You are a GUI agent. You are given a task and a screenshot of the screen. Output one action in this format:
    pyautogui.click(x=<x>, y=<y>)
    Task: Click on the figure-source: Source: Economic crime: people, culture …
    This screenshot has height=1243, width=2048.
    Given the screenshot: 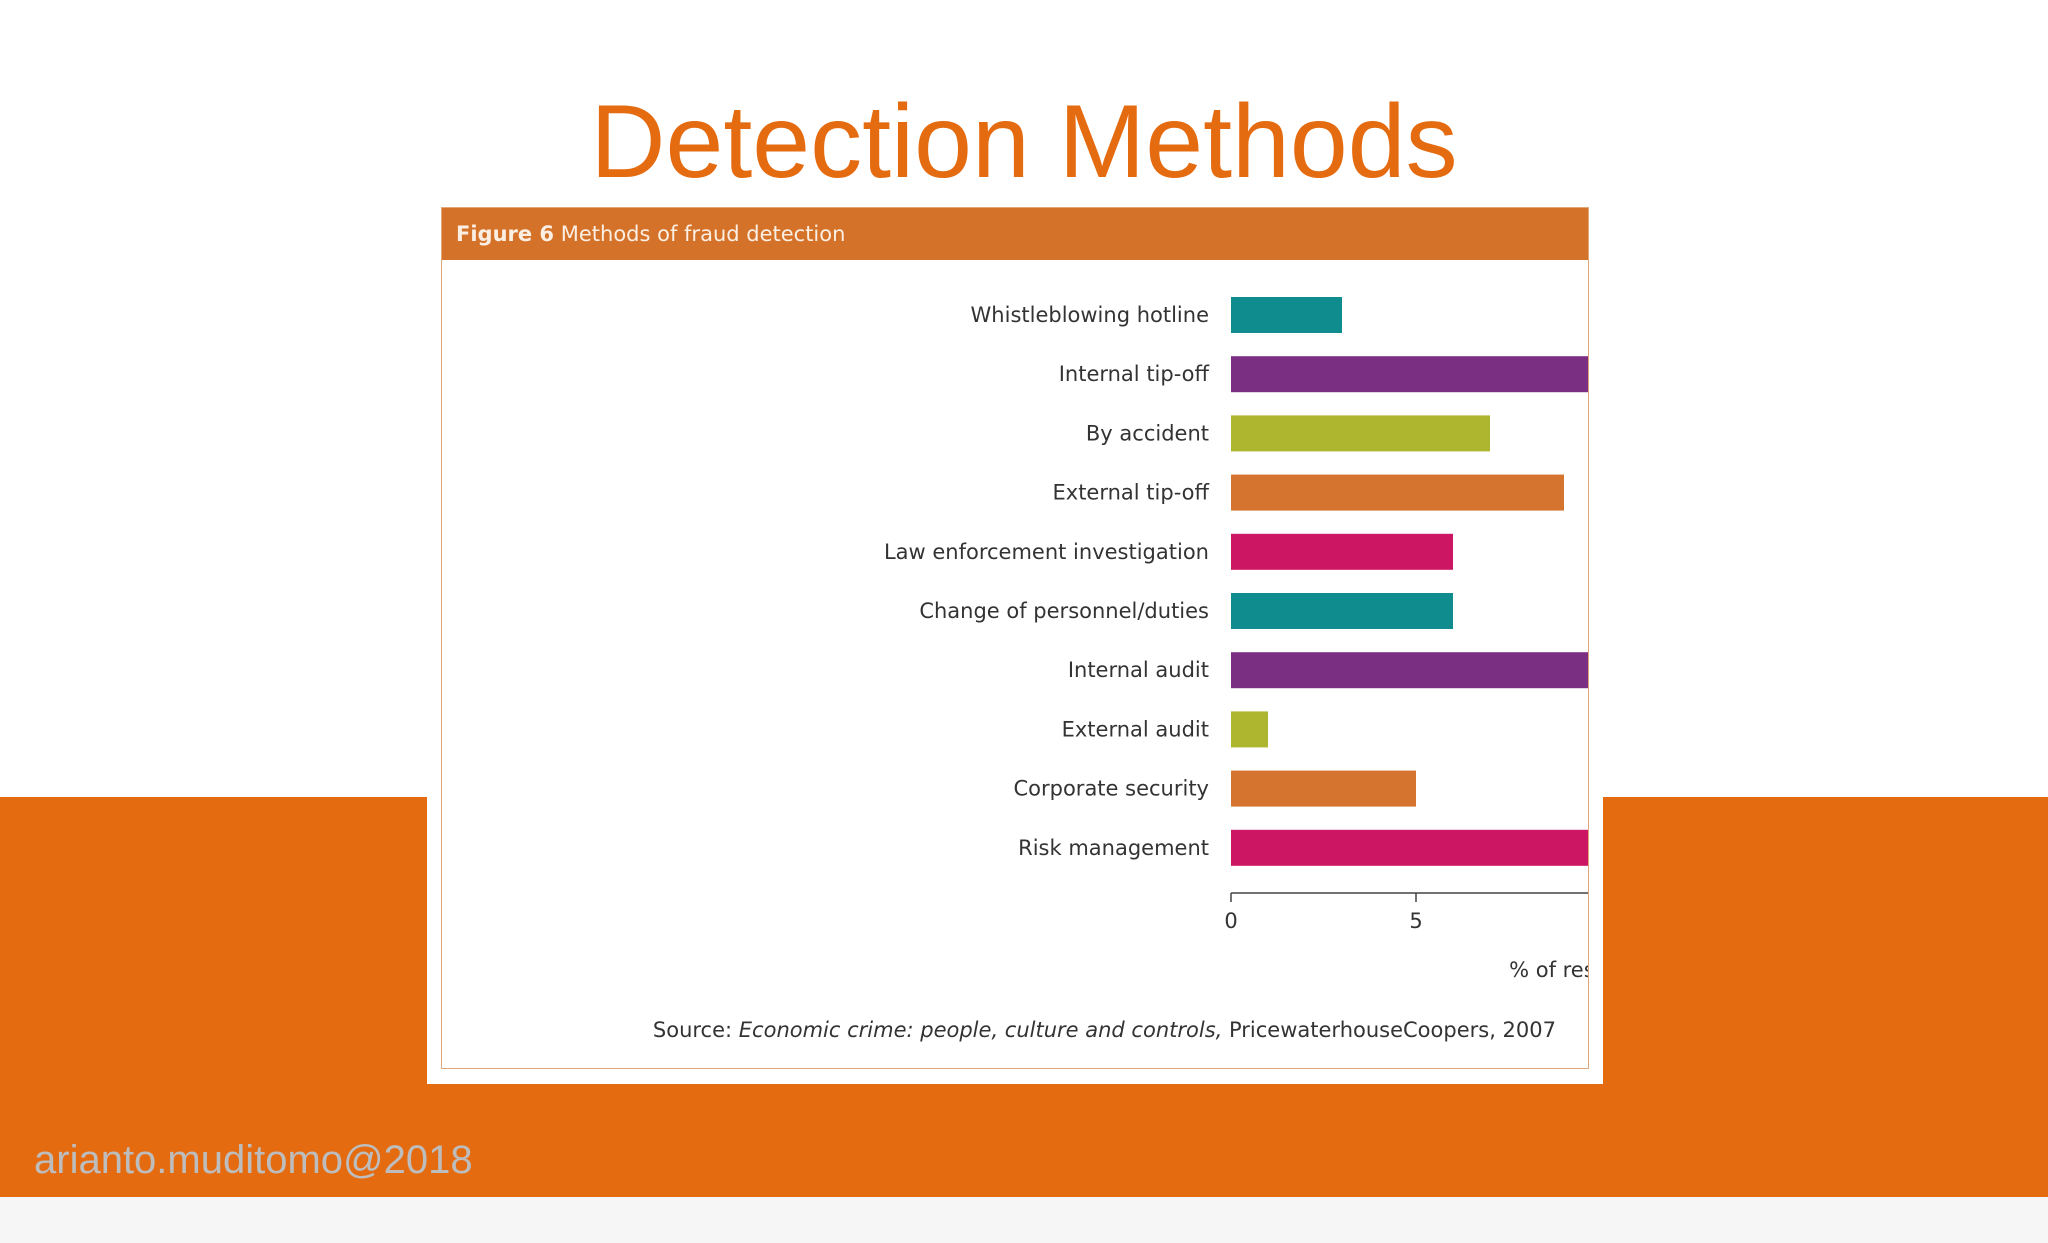 What is the action you would take?
    pyautogui.click(x=1104, y=1030)
    